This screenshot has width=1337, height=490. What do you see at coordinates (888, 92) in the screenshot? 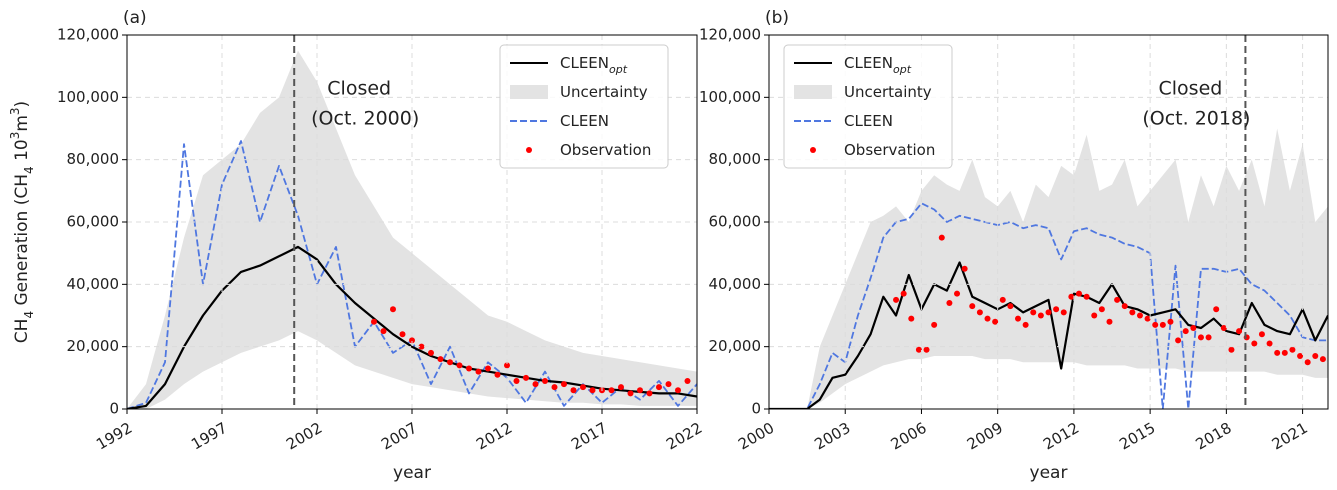
I see `legend-name: Uncertainty` at bounding box center [888, 92].